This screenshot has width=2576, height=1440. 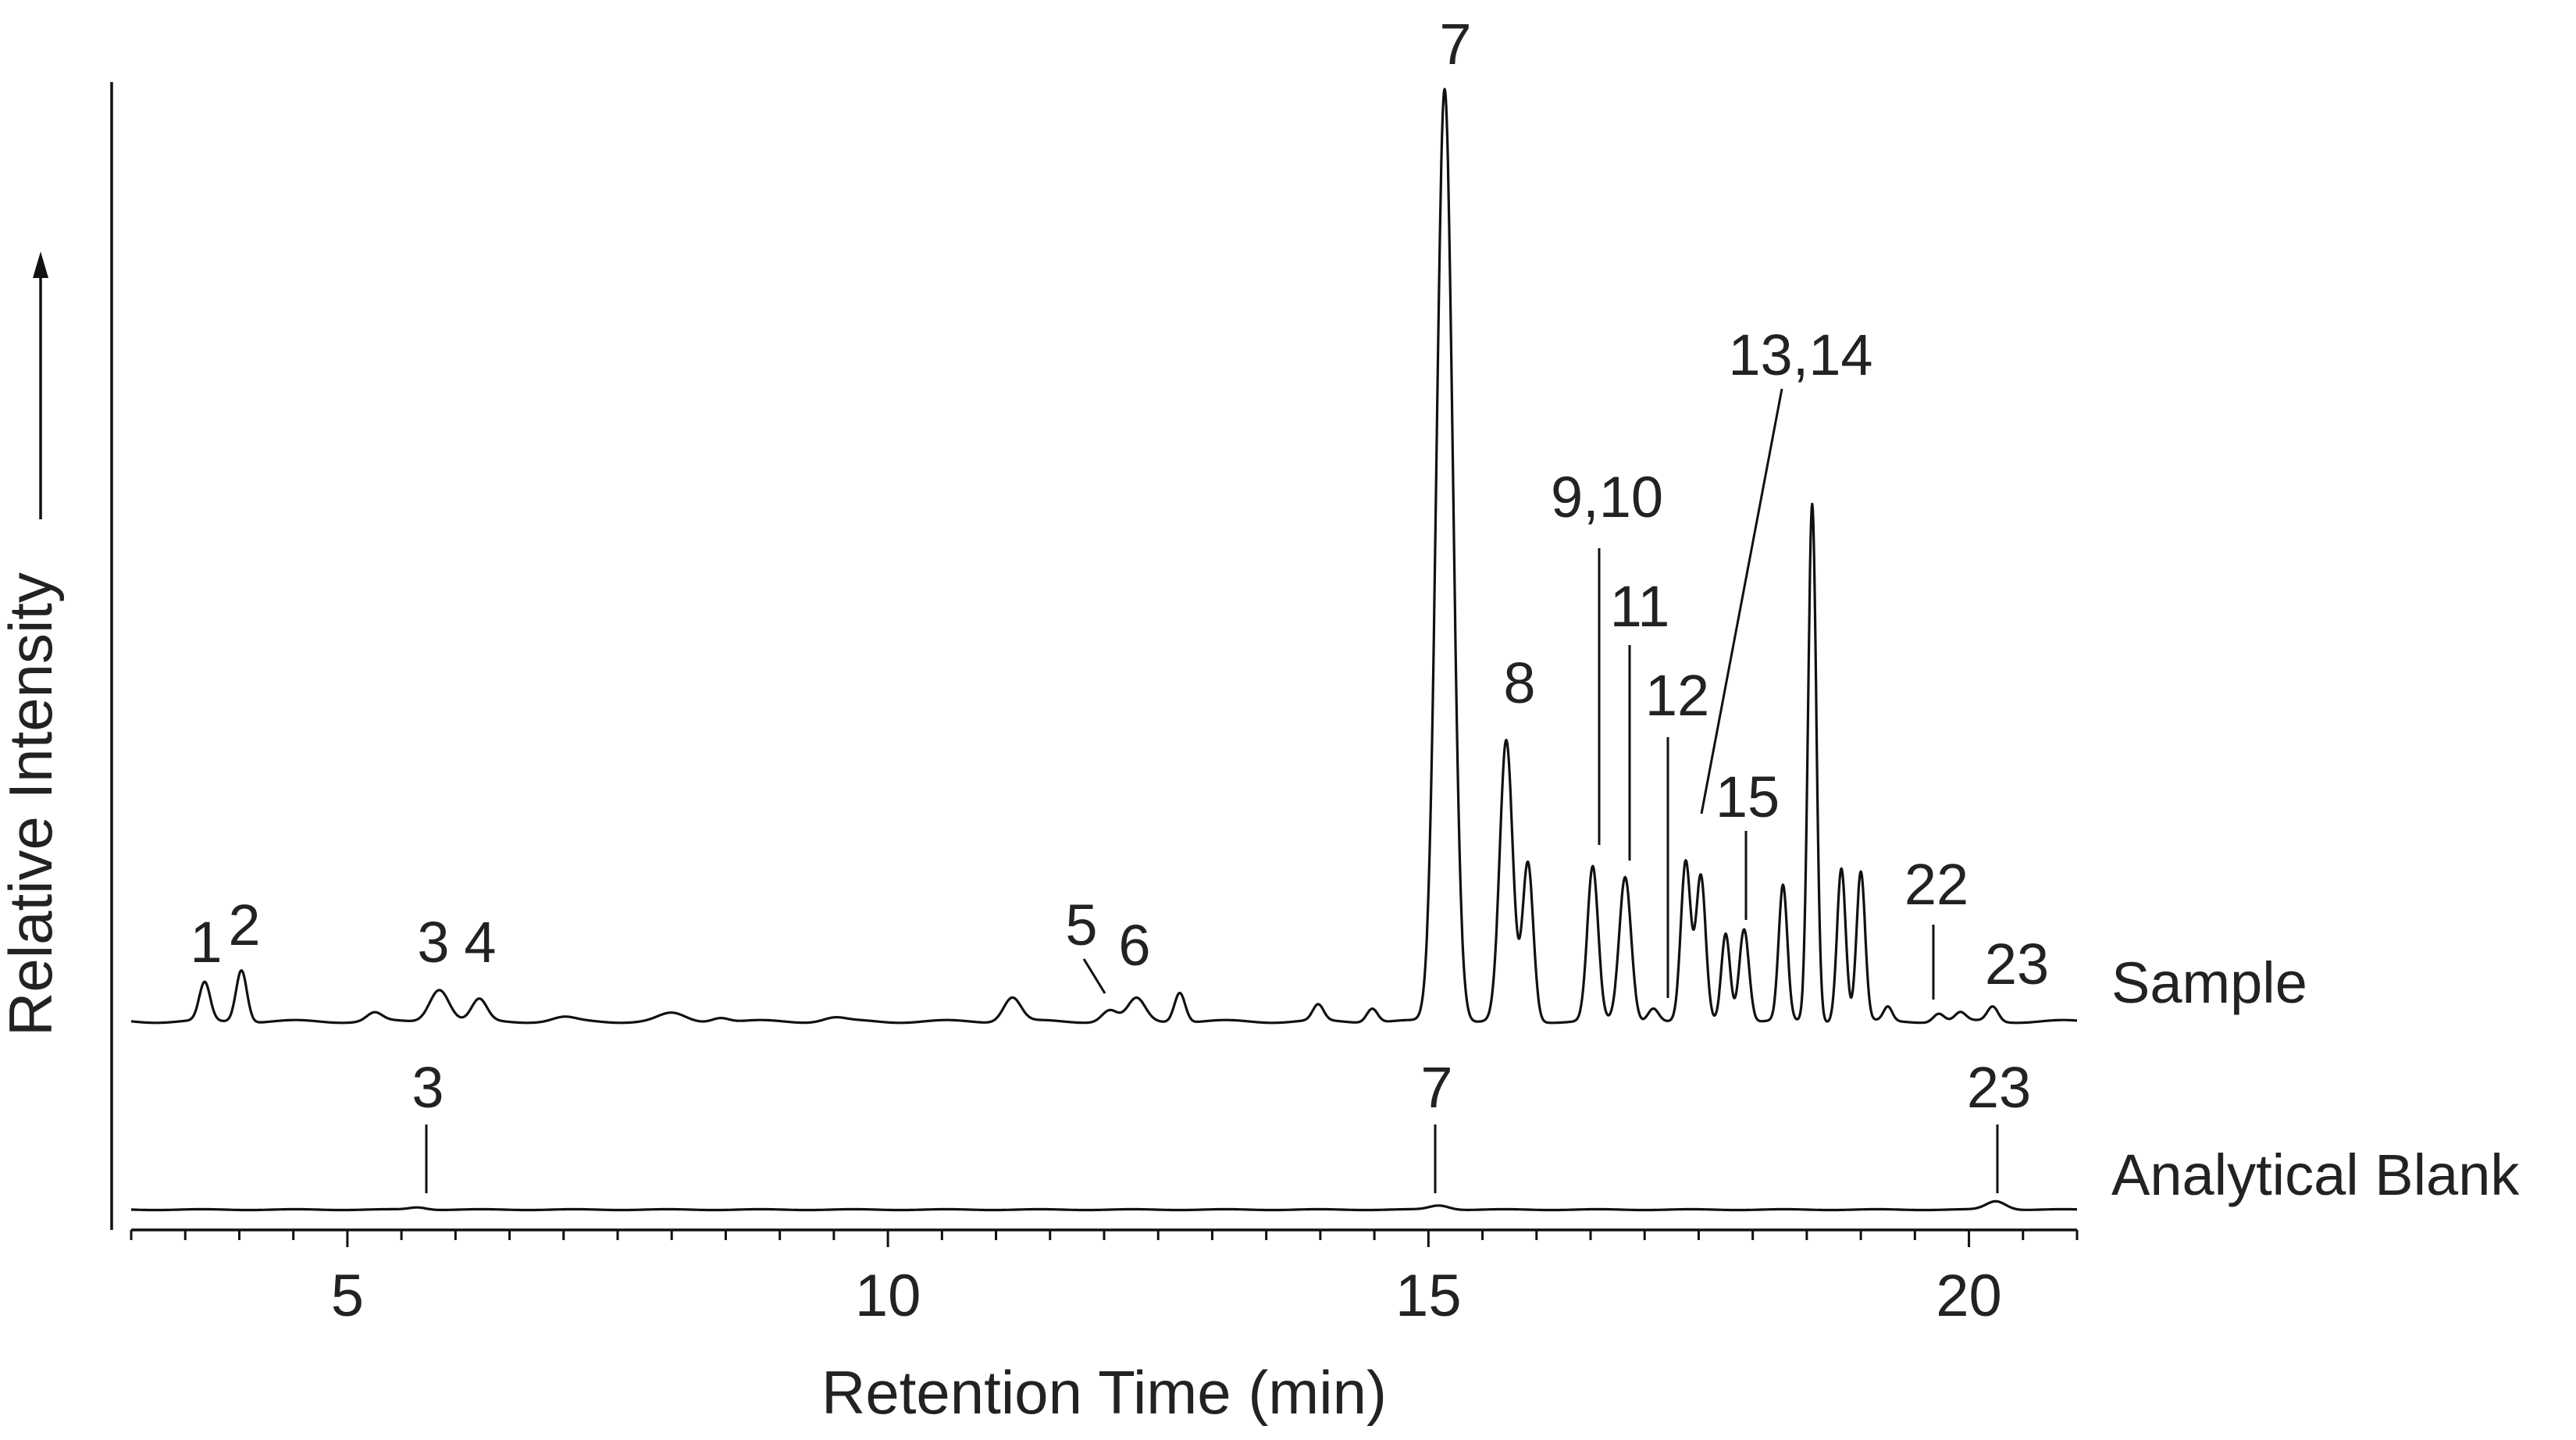 I want to click on peak-label-5: 5, so click(x=1081, y=925).